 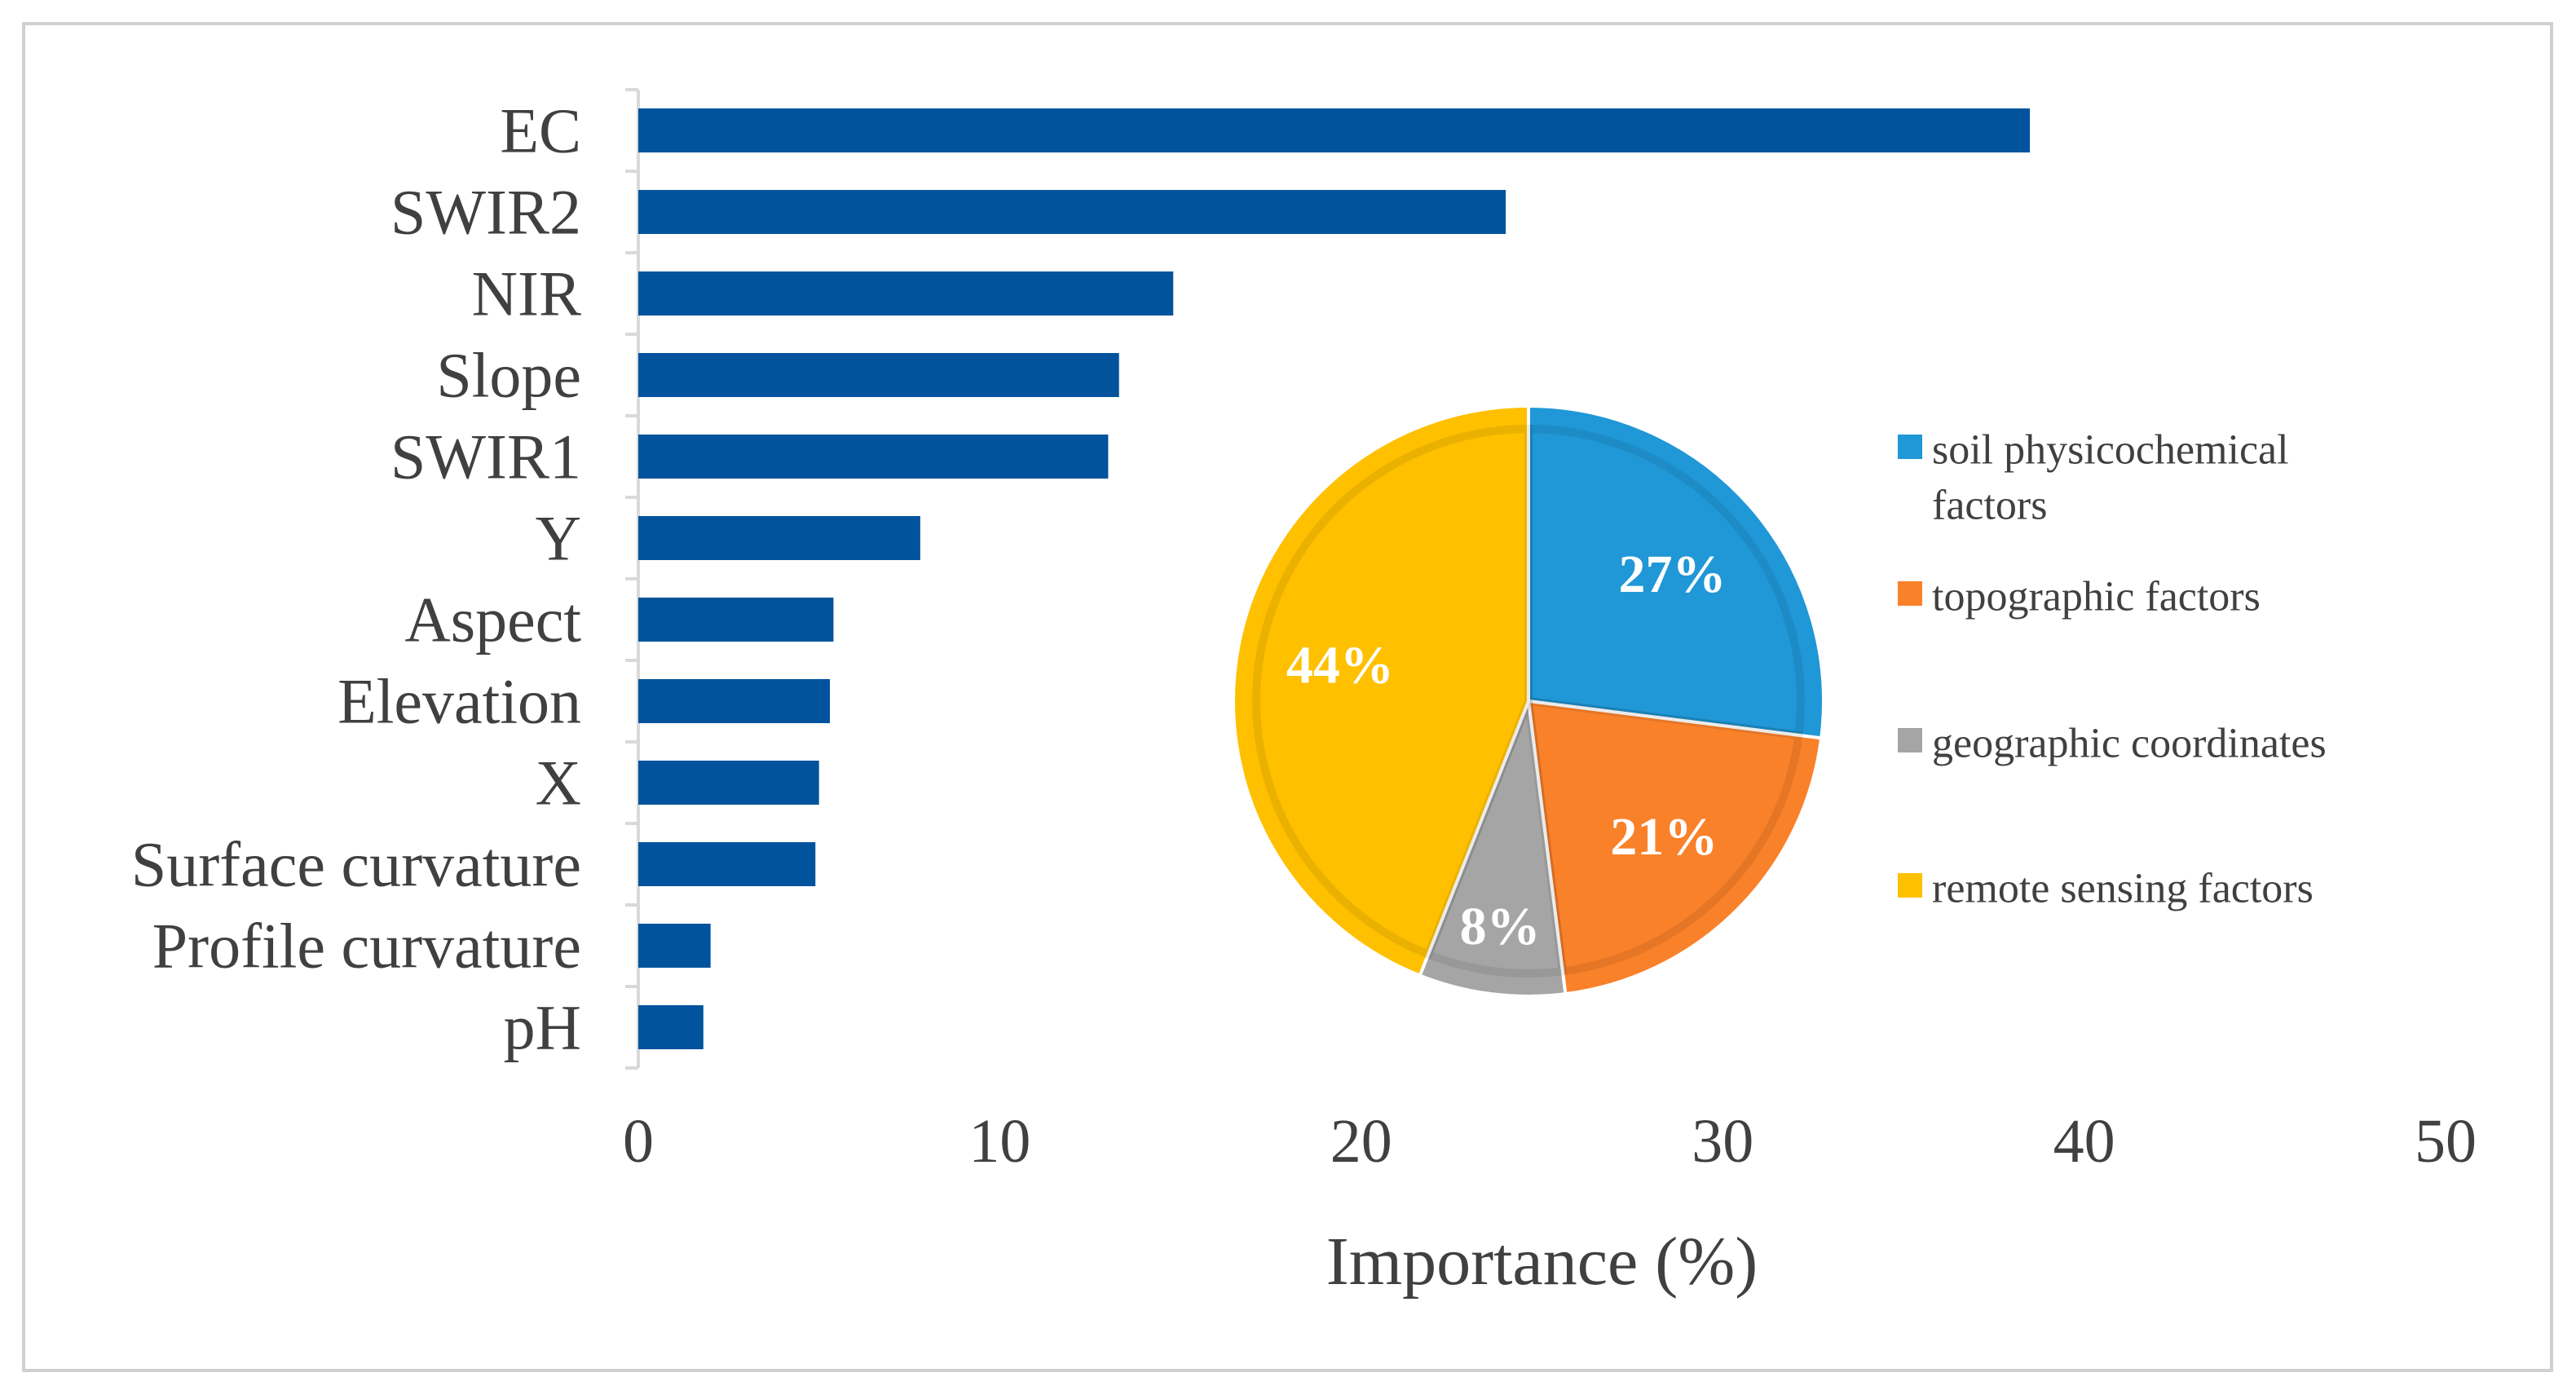 I want to click on category-label-swir2: SWIR2, so click(x=485, y=212).